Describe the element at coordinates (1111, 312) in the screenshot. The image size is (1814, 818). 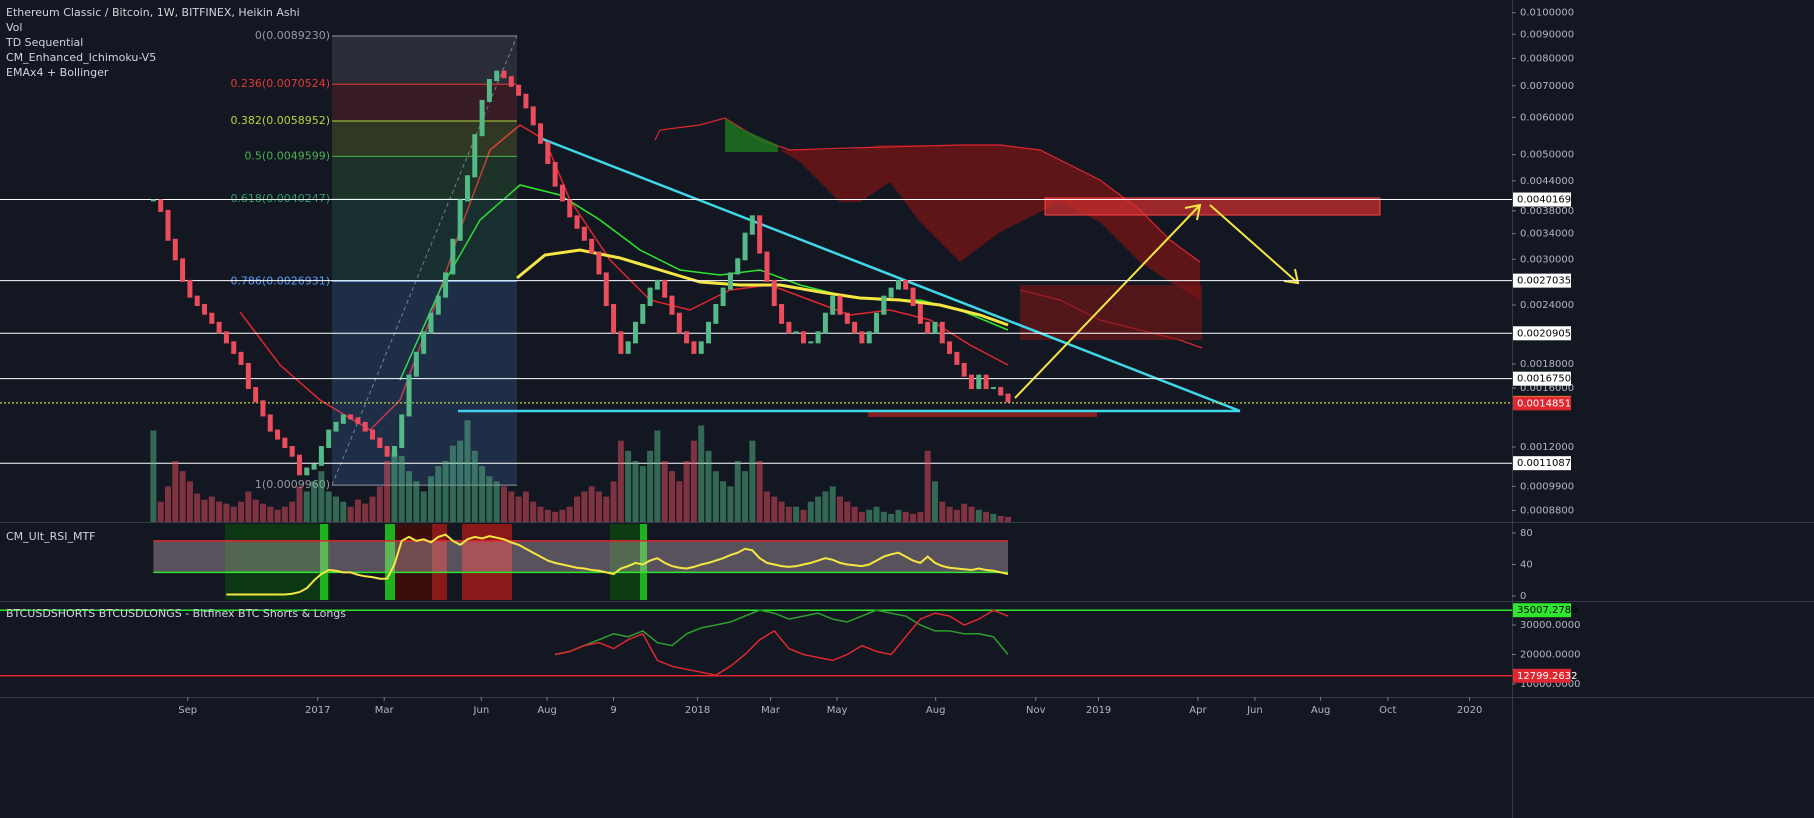
I see `cloud-zone` at that location.